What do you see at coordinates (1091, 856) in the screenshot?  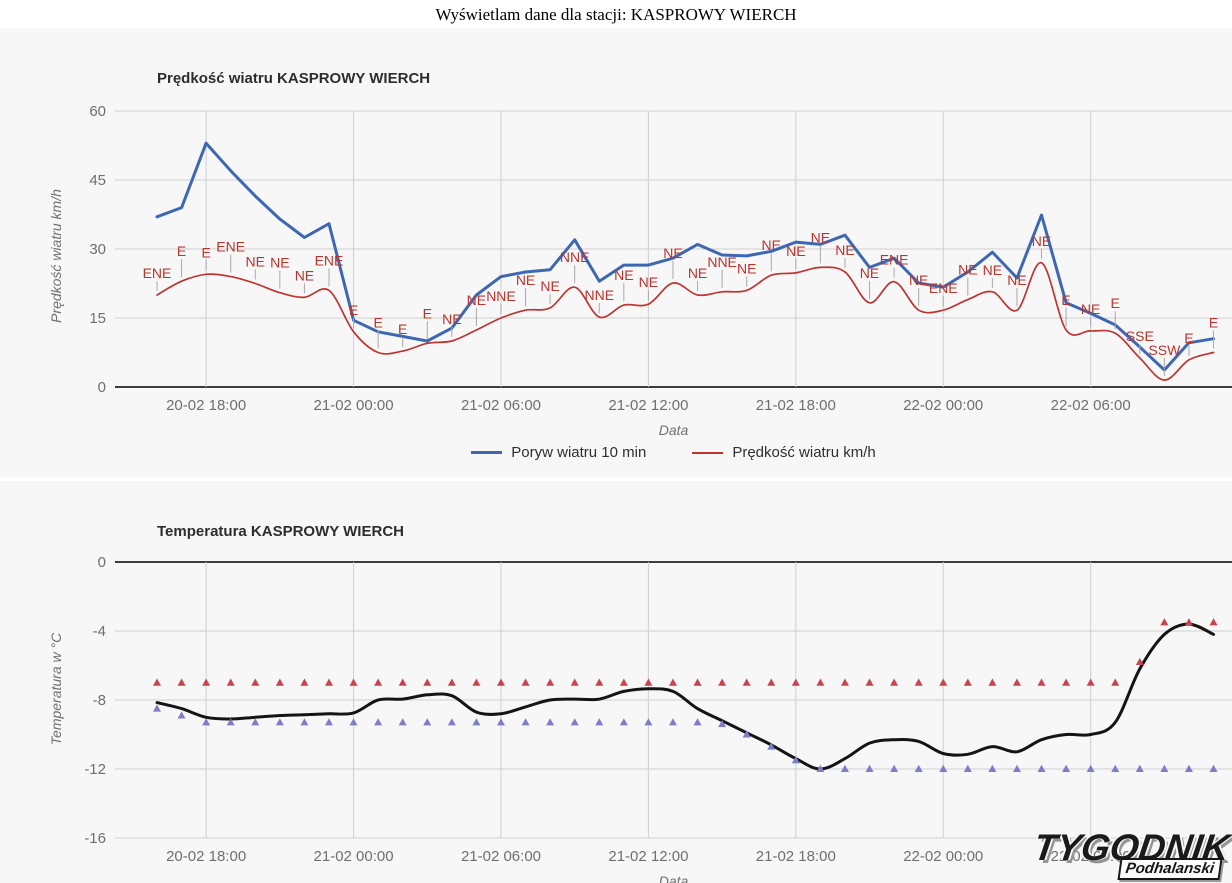 I see `x-tick-label: 22-02 06:00` at bounding box center [1091, 856].